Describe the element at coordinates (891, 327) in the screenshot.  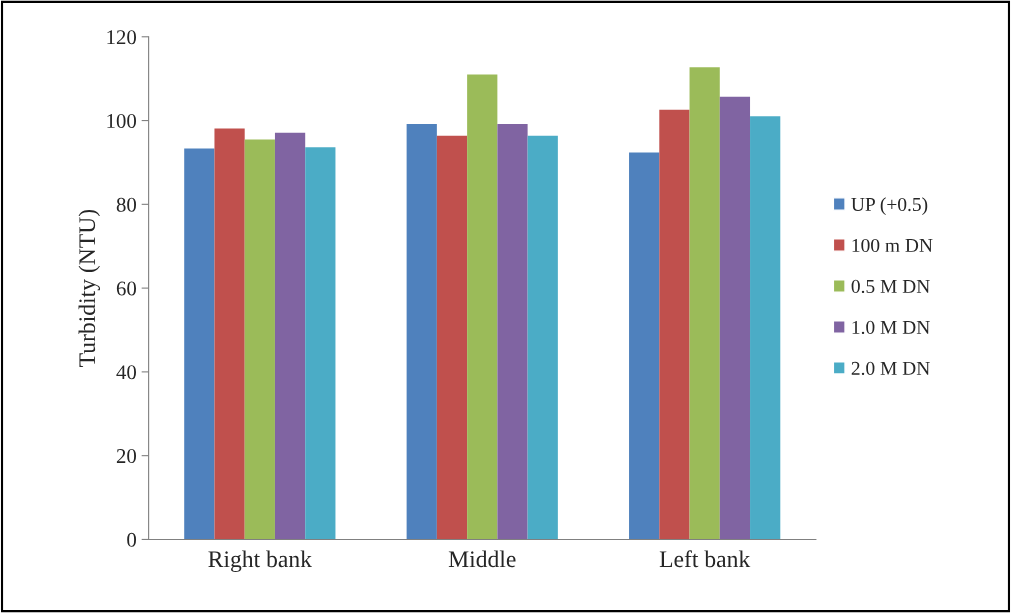
I see `legend-label: 1.0 M DN` at that location.